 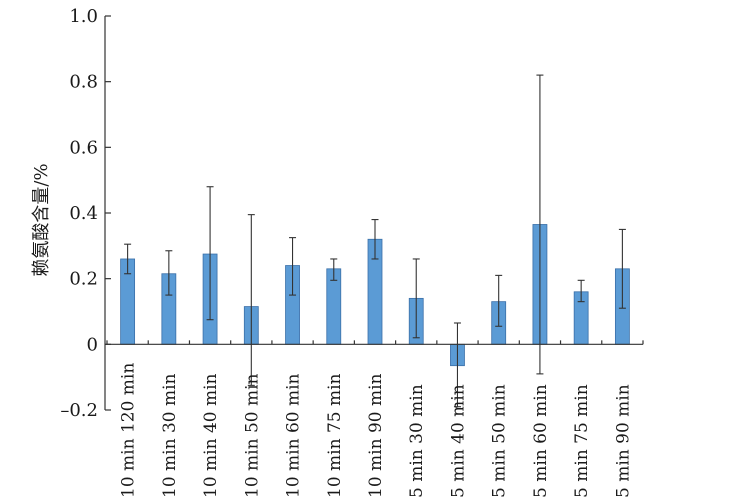 What do you see at coordinates (376, 435) in the screenshot?
I see `x-tick-label: 10 min 90 min` at bounding box center [376, 435].